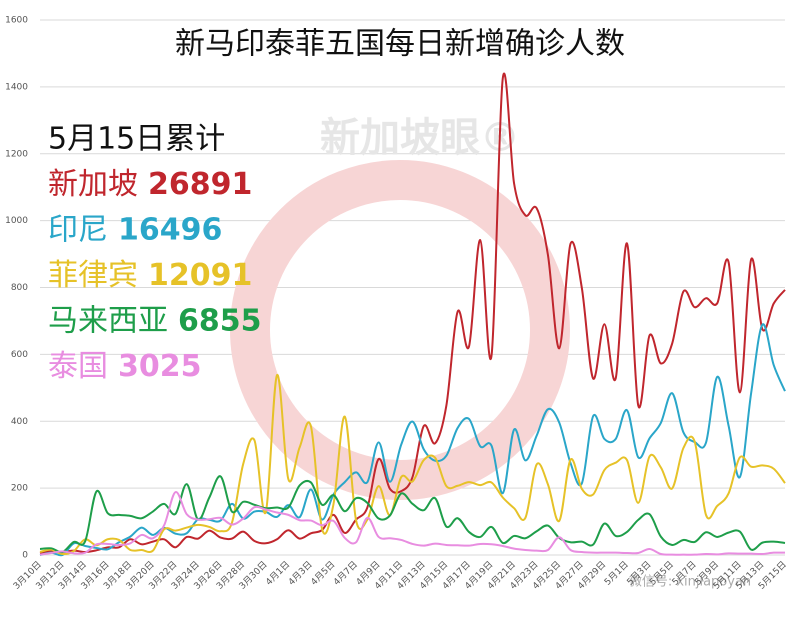 The height and width of the screenshot is (617, 800). What do you see at coordinates (25, 556) in the screenshot?
I see `y-tick-label: 0` at bounding box center [25, 556].